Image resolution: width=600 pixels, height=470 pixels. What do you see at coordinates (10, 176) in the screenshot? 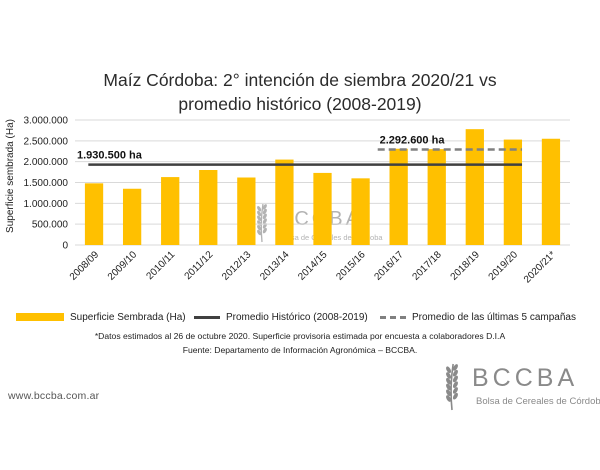
I see `y-axis-label: Superficie sembrada (Ha)` at bounding box center [10, 176].